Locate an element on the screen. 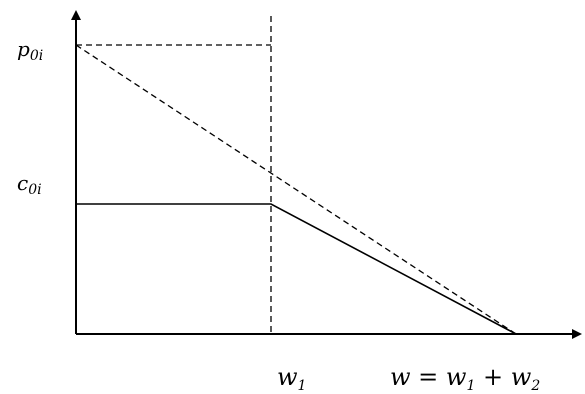 This screenshot has width=585, height=394. label-w-total: w = w1 + w2 is located at coordinates (465, 378).